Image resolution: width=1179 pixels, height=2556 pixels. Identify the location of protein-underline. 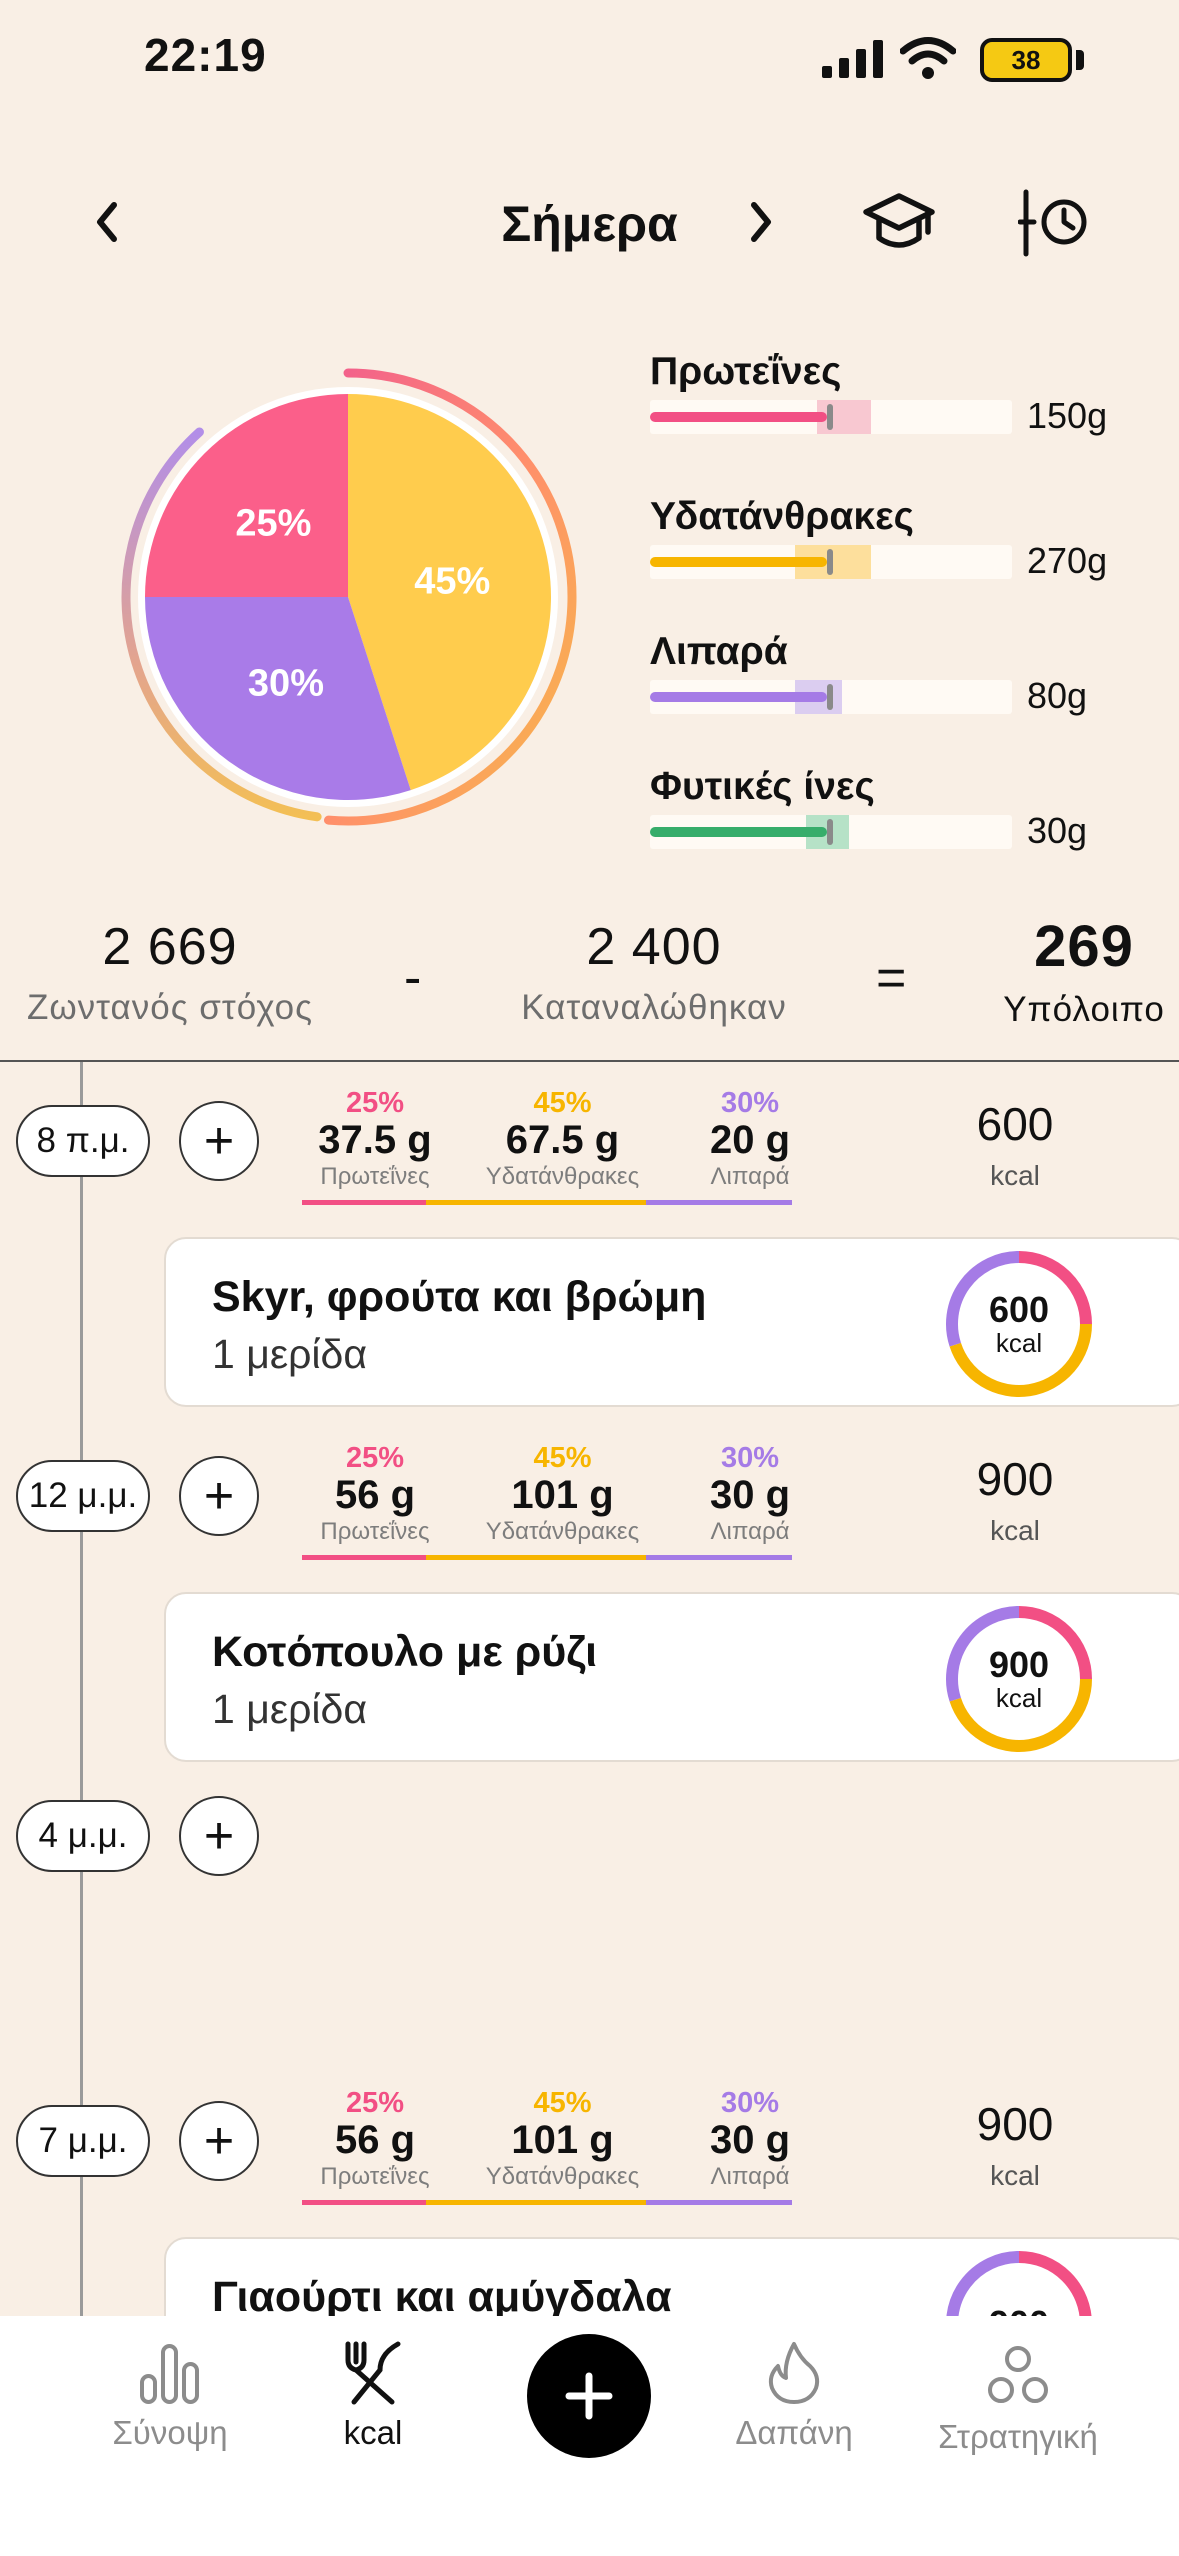
(364, 1202).